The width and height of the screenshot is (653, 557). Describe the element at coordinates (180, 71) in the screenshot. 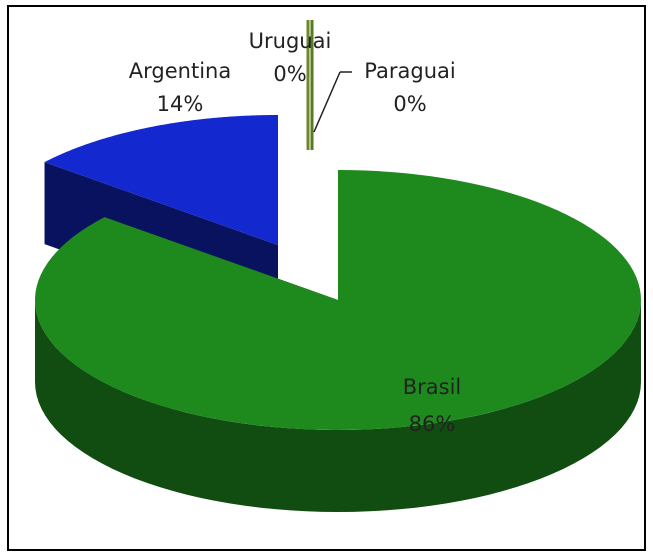

I see `slice-label: Argentina` at that location.